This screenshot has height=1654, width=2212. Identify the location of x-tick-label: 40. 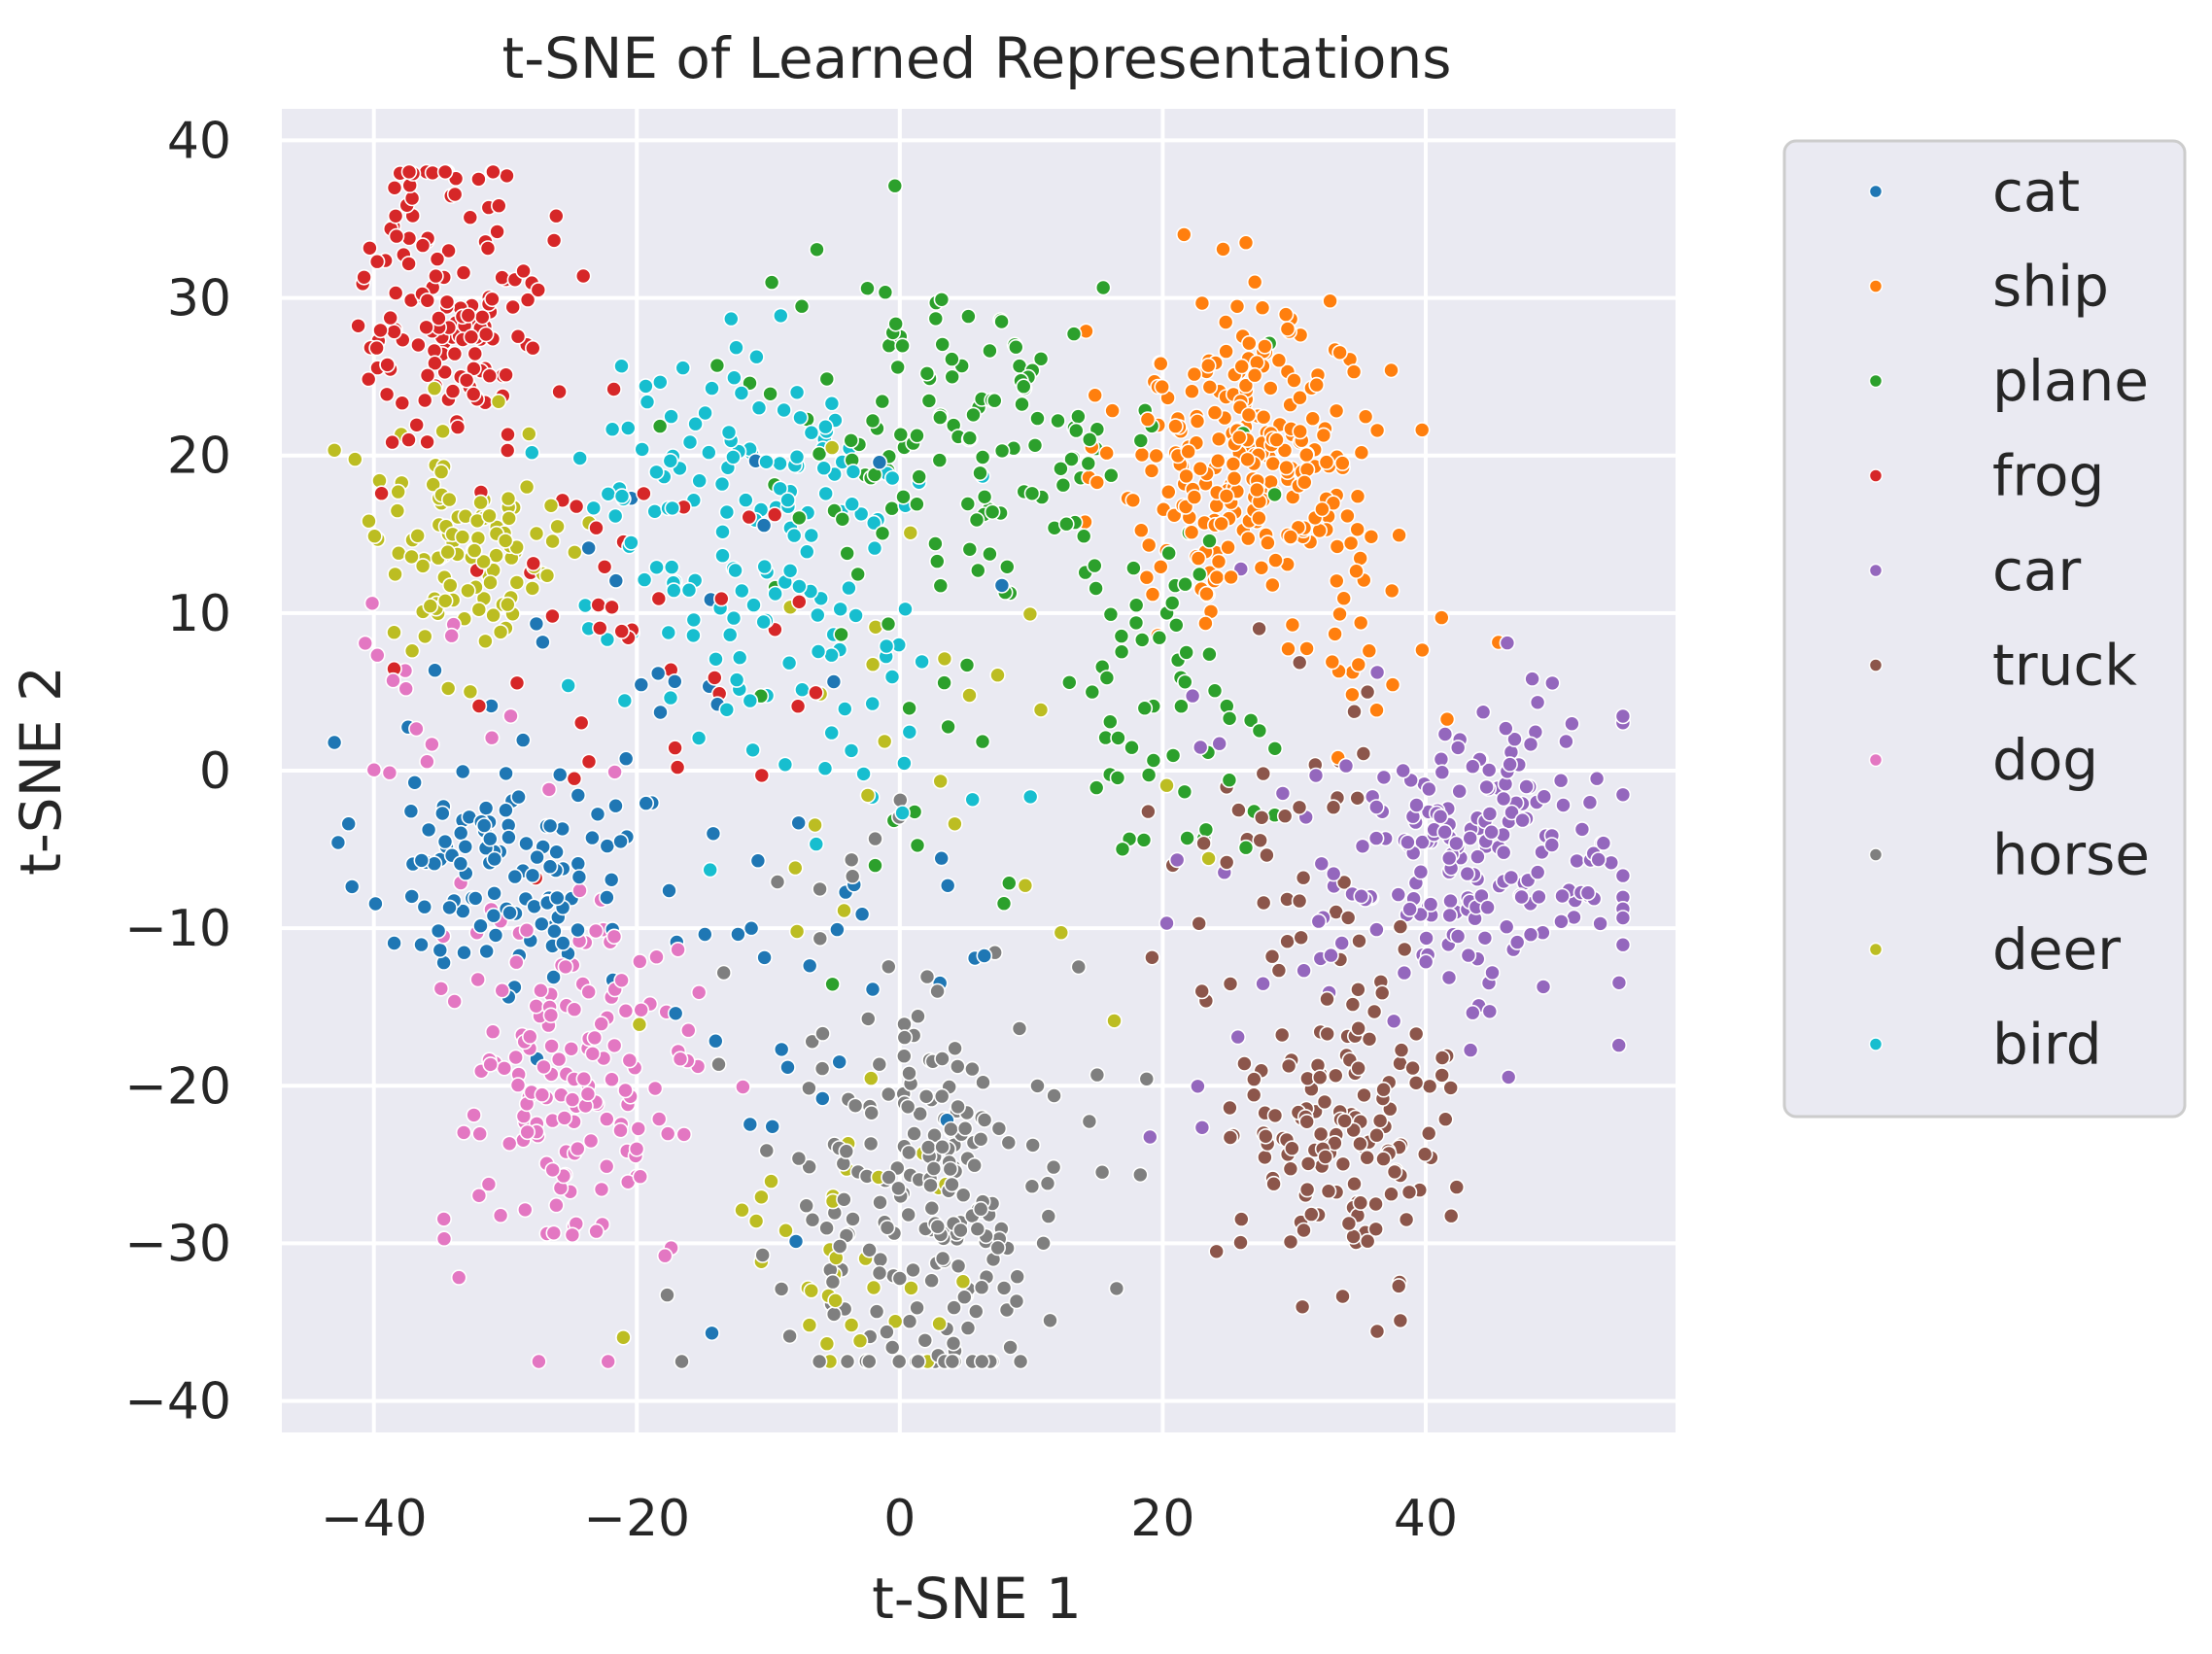
(1426, 1519).